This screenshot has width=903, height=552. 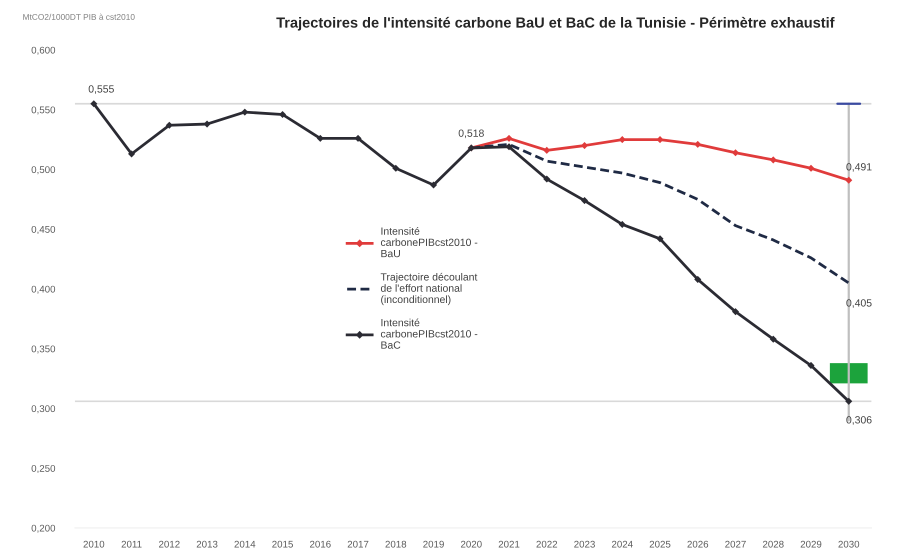 What do you see at coordinates (773, 544) in the screenshot?
I see `x-tick-label: 2028` at bounding box center [773, 544].